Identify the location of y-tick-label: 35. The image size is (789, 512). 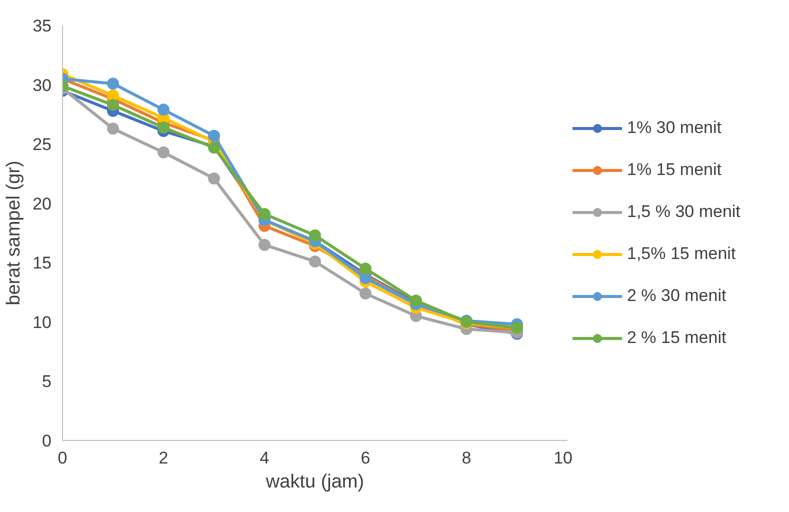
(42, 26).